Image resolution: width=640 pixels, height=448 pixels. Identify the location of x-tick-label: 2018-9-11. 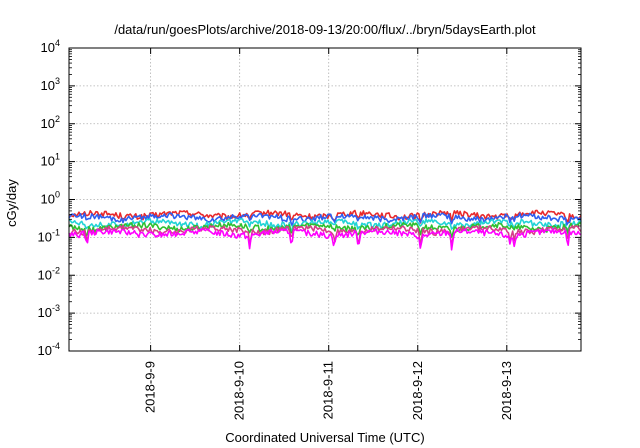
(328, 390).